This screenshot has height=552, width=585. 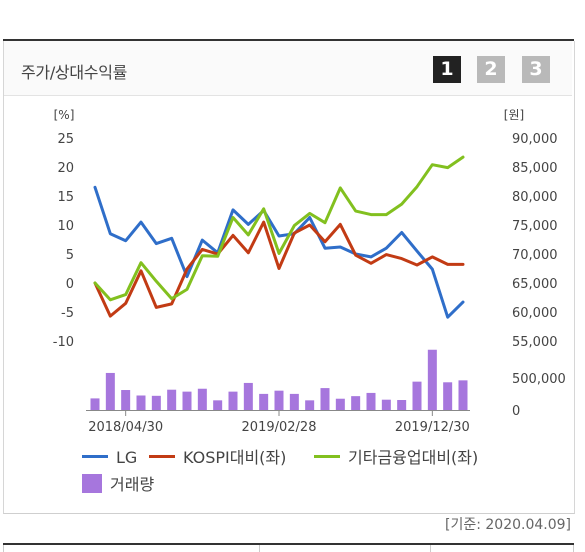 I want to click on legend-item-kospi: KOSPI대비(좌), so click(x=217, y=458).